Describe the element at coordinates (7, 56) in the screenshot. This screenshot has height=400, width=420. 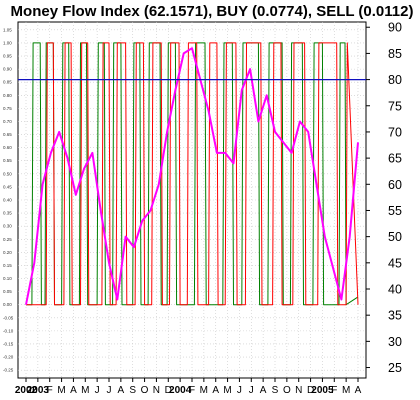
I see `left-tick-label: 0.95` at that location.